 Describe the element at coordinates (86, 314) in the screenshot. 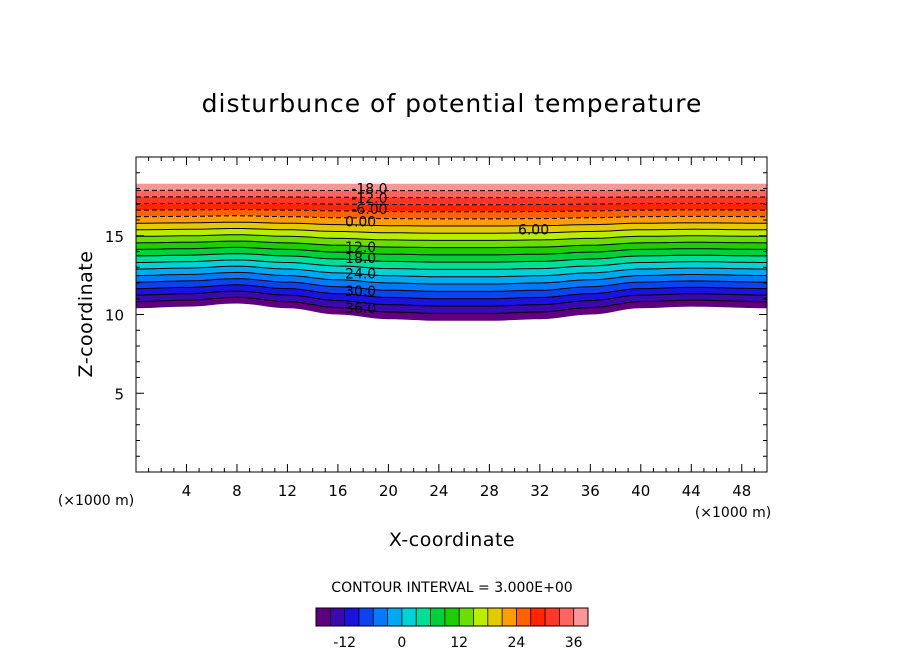

I see `y-axis-title: Z-coordinate` at that location.